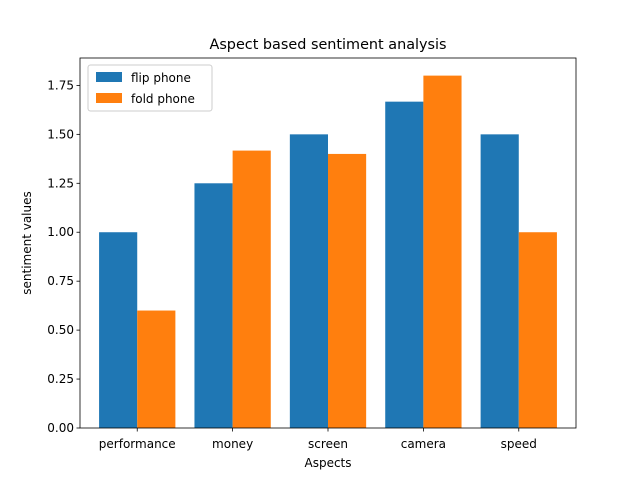 The height and width of the screenshot is (480, 640). What do you see at coordinates (27, 243) in the screenshot?
I see `y-axis-label: sentiment values` at bounding box center [27, 243].